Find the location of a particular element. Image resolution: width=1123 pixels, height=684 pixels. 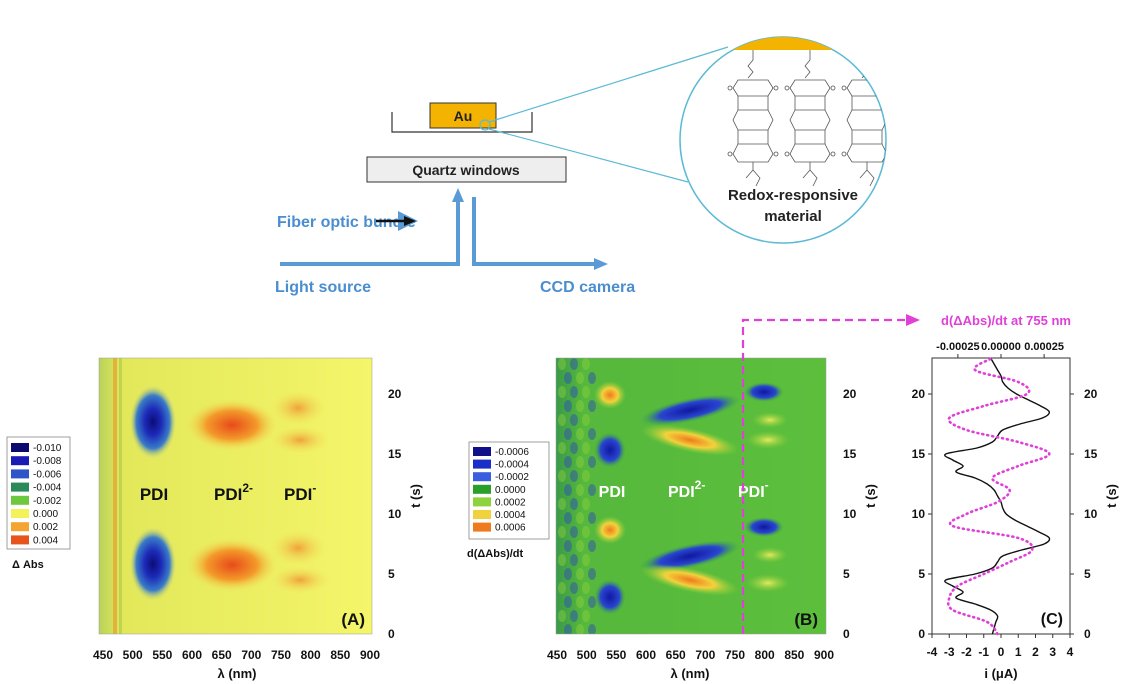

panel-c-y-left-tick-5: 5 is located at coordinates (921, 574).